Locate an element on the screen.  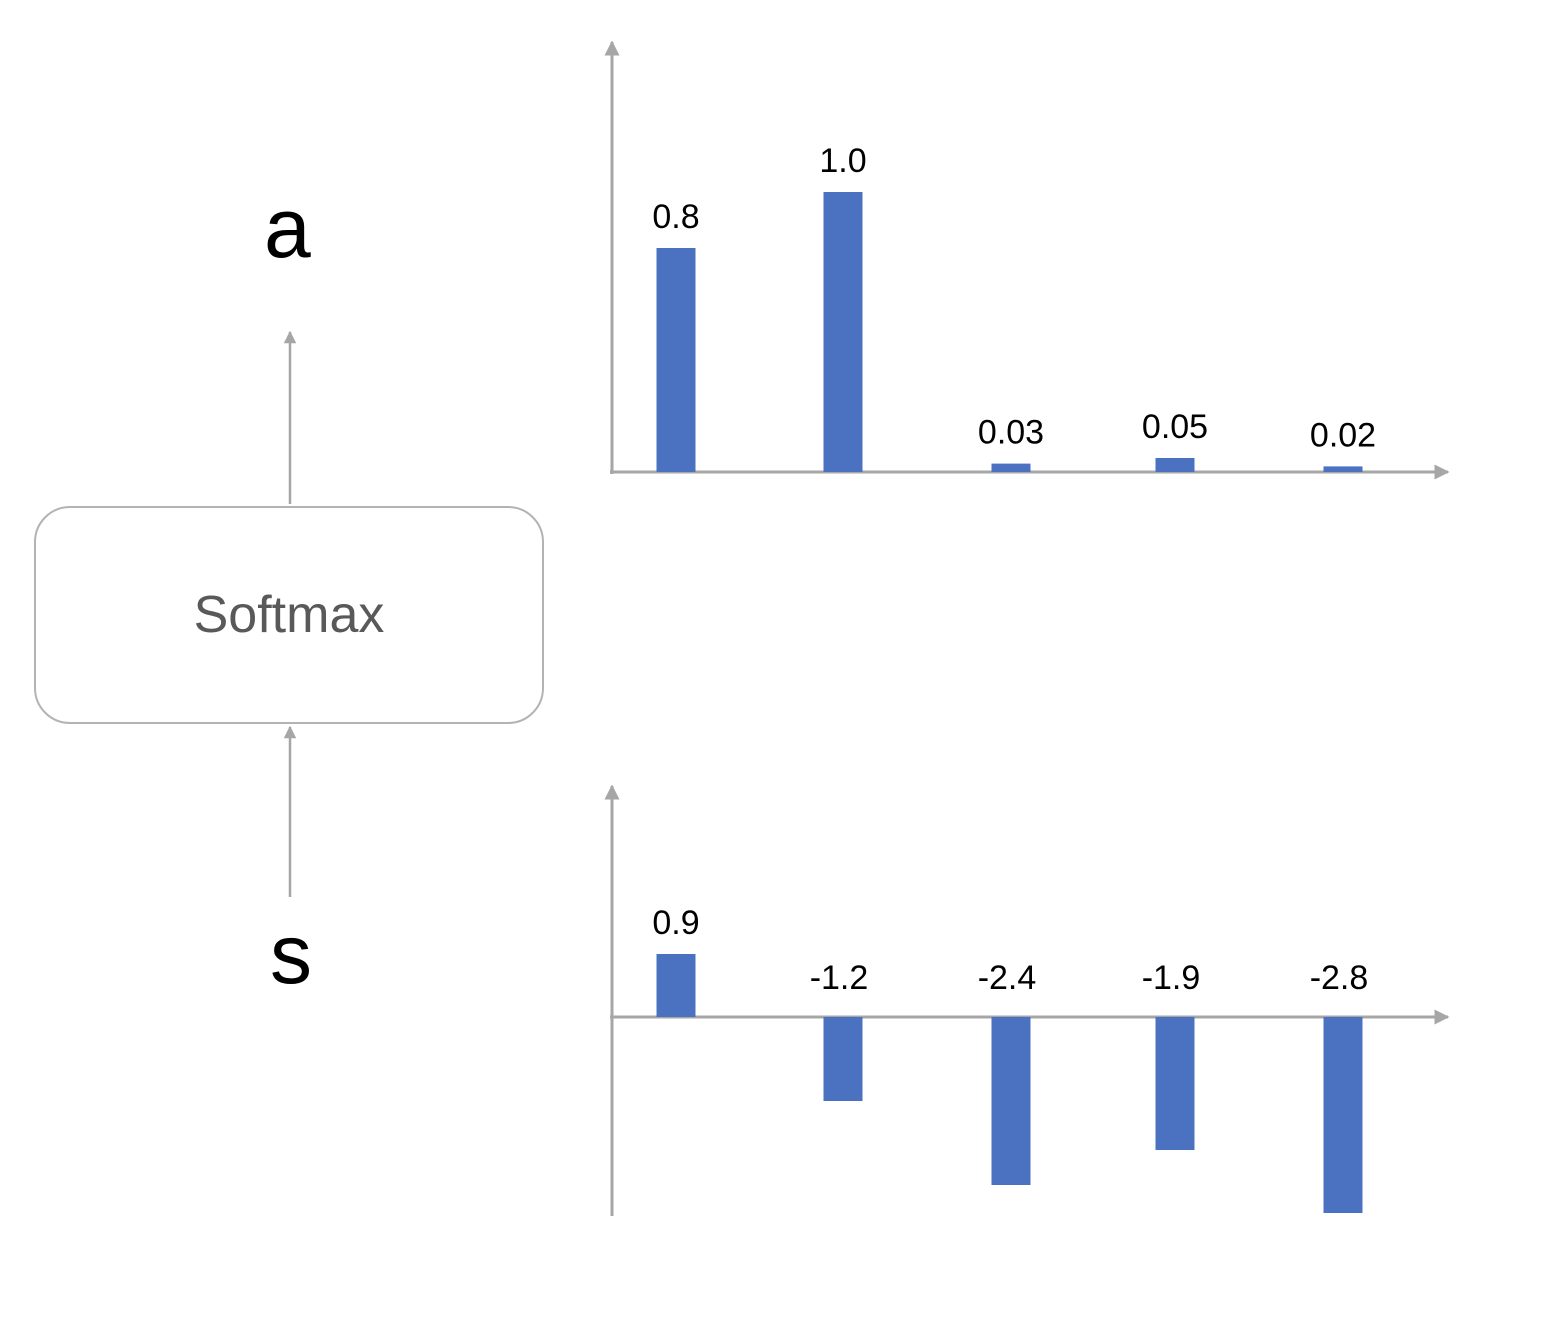
output-symbol: a is located at coordinates (287, 228).